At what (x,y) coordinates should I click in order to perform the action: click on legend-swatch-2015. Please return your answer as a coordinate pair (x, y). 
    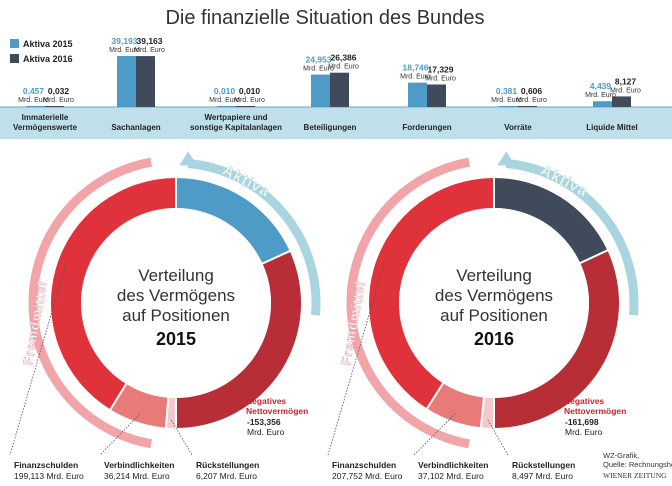
    Looking at the image, I should click on (14, 43).